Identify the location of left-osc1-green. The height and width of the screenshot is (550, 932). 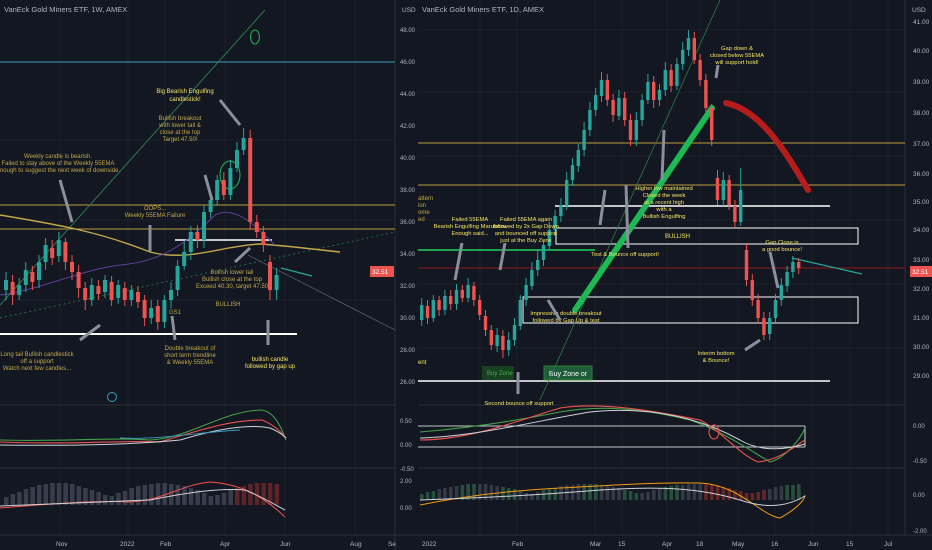
(143, 425).